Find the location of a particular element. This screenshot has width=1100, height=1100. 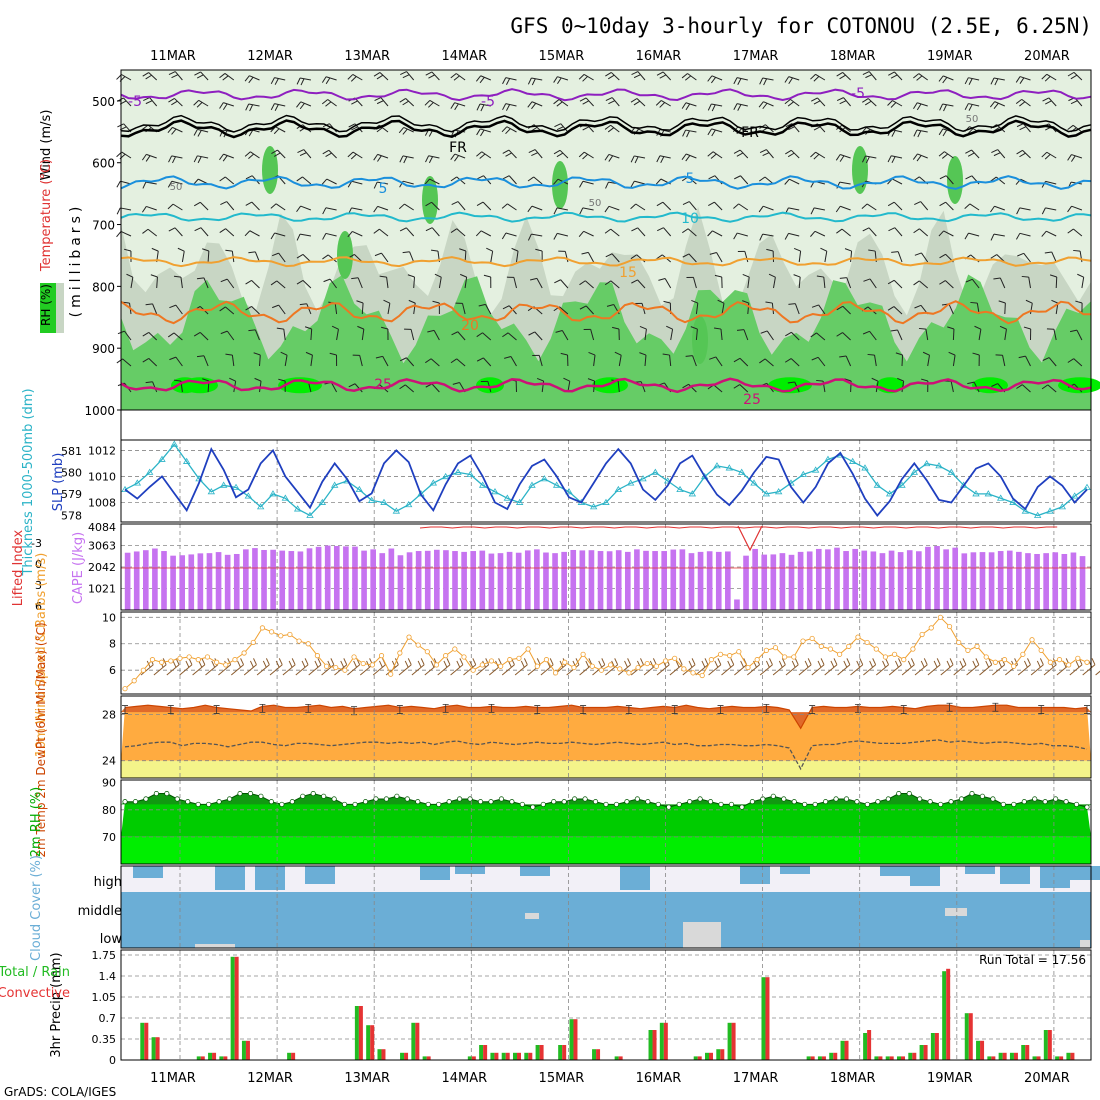

rh-convective-blob is located at coordinates (345, 255).